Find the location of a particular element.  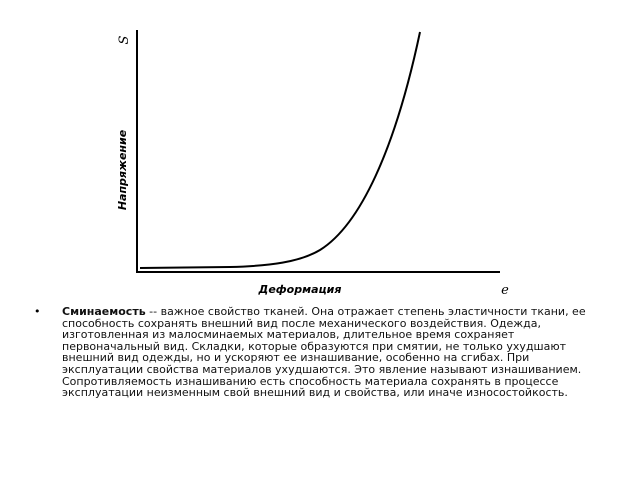

y-axis-label: Напряжение is located at coordinates (122, 169).